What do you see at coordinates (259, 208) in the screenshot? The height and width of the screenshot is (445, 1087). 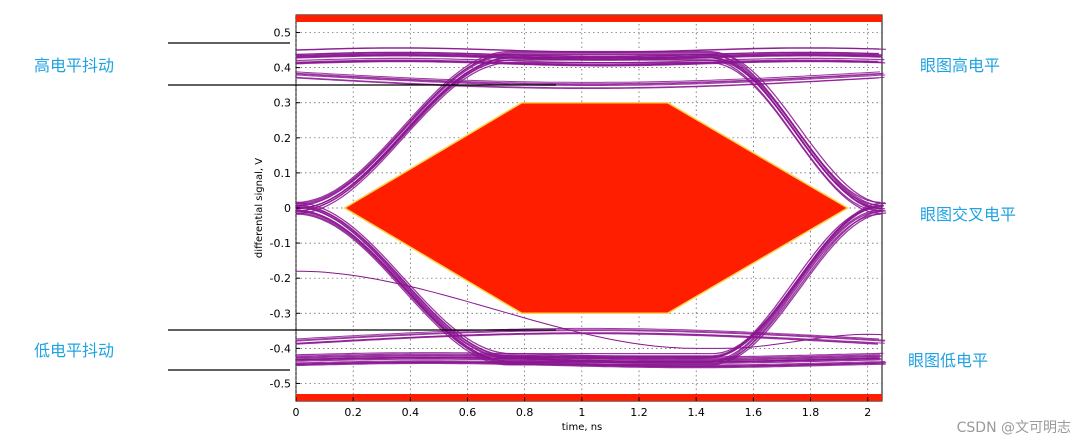 I see `y-axis-label: differential signal, V` at bounding box center [259, 208].